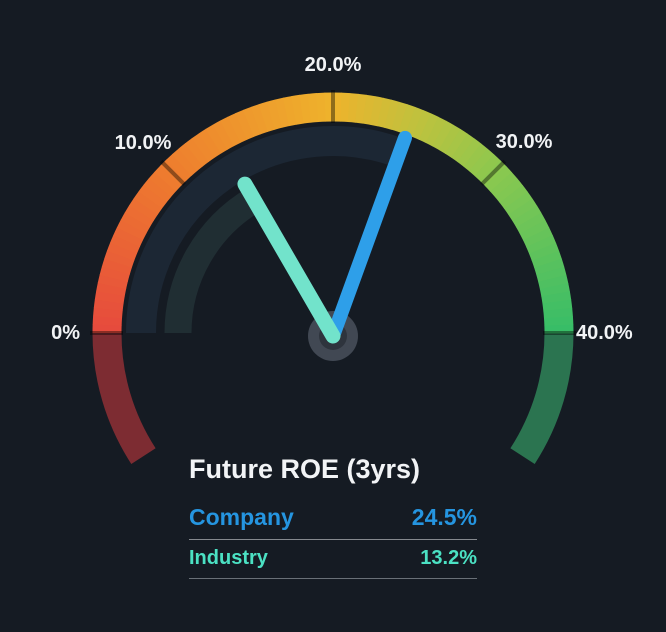  I want to click on axis-tick-label-40: 40.0%, so click(604, 333).